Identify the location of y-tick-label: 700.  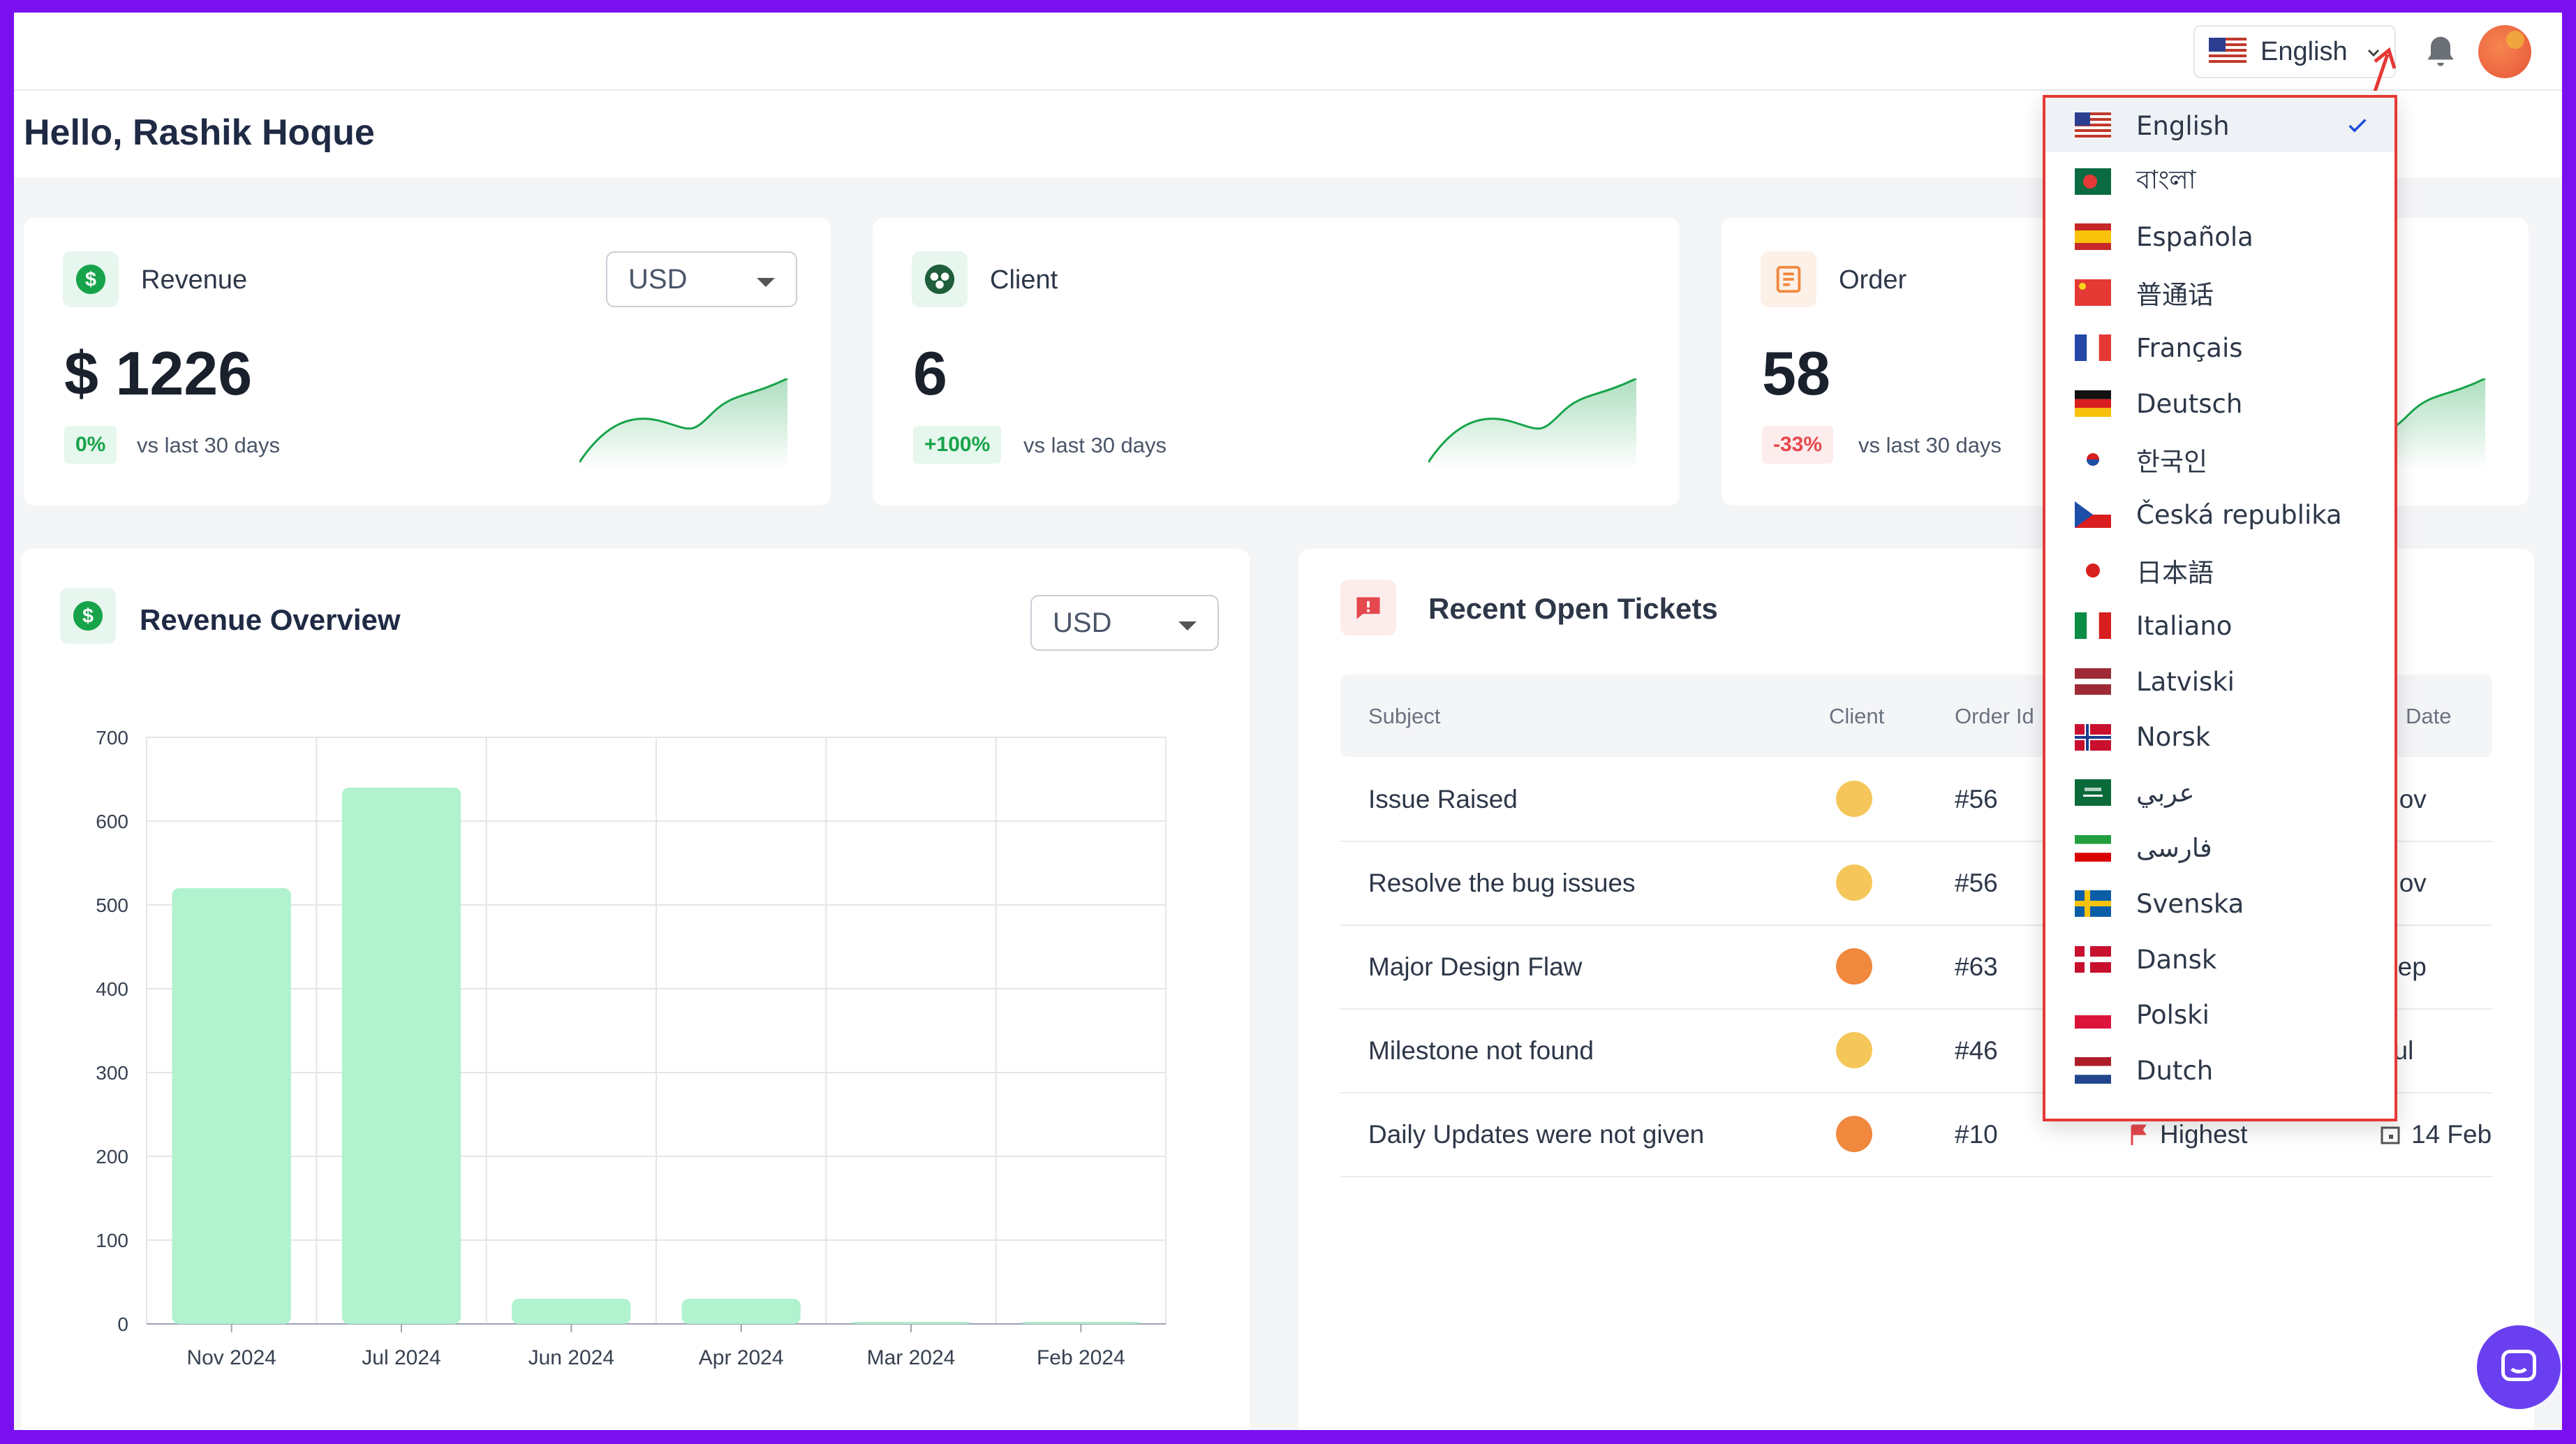
(112, 738).